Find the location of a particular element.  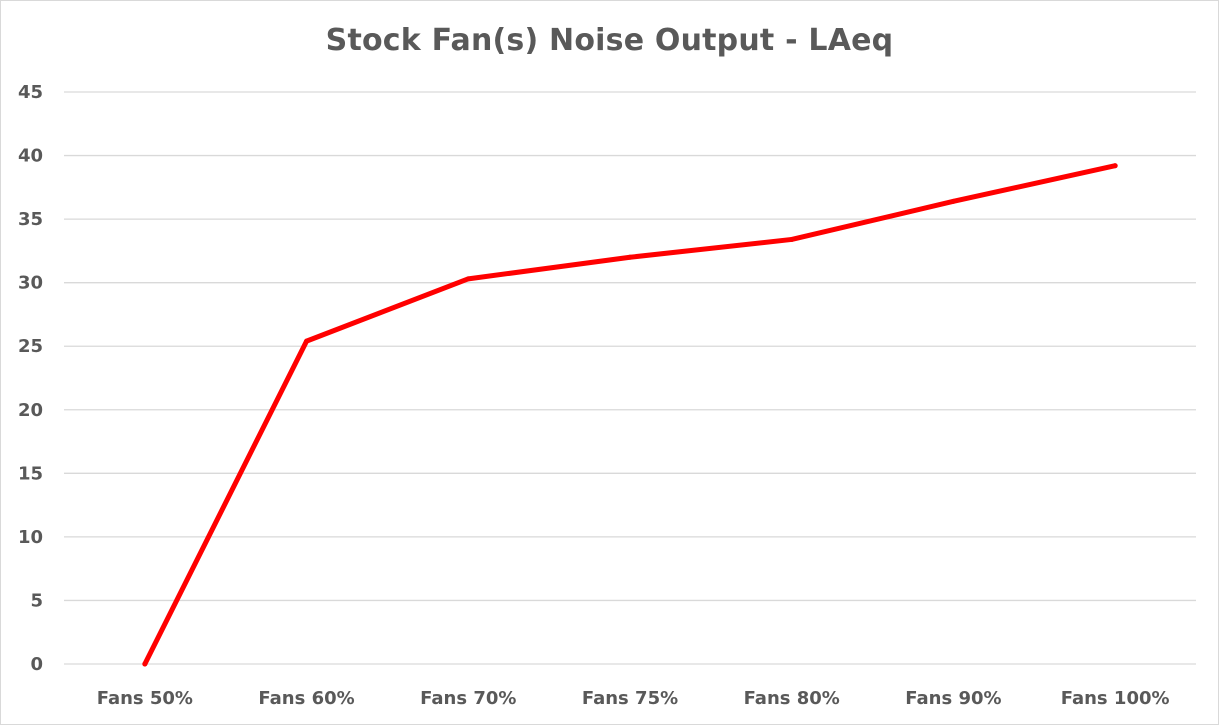

y-tick-label: 25 is located at coordinates (30, 346).